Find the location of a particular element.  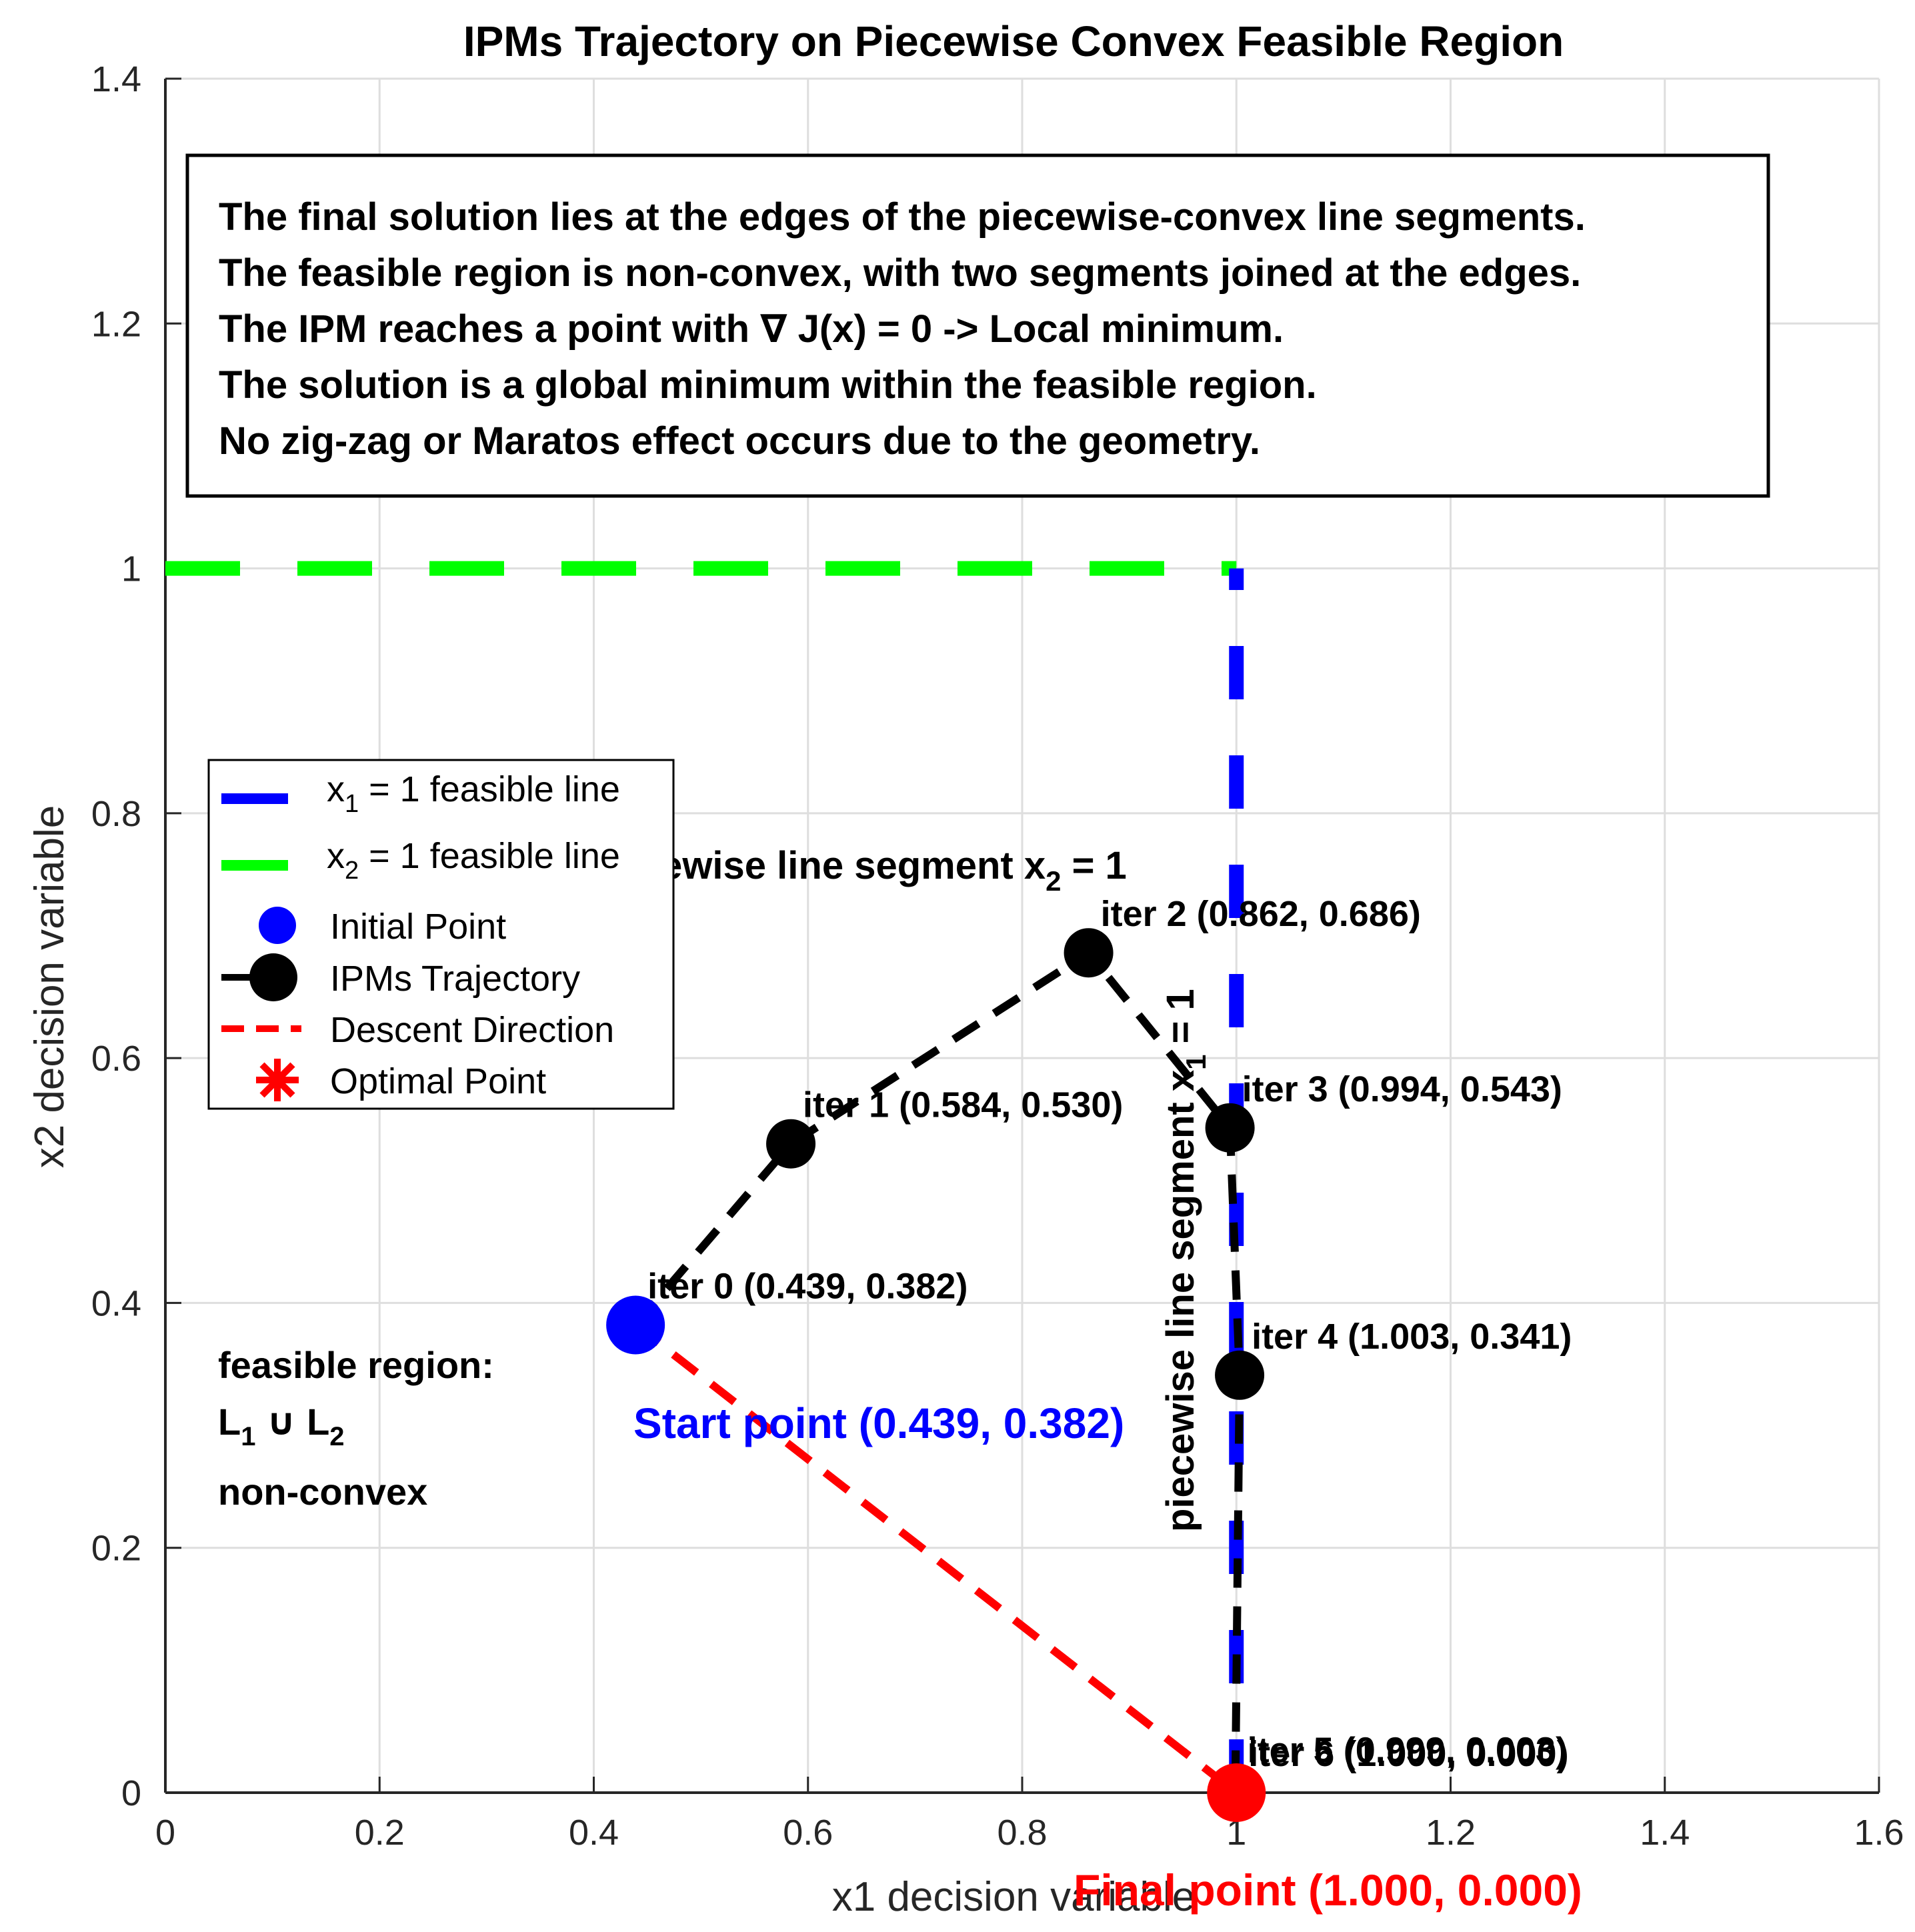

initial-point-marker is located at coordinates (635, 1325).